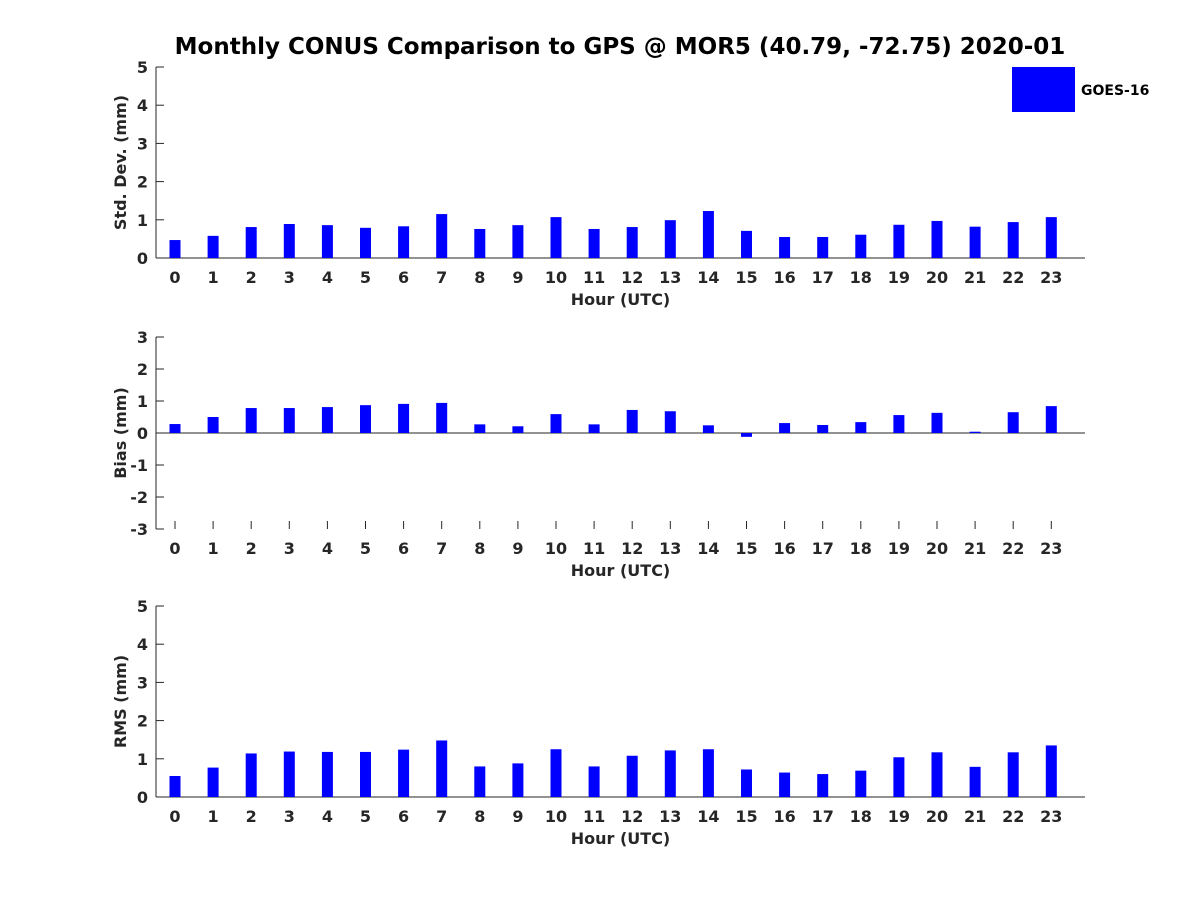 This screenshot has width=1200, height=900. What do you see at coordinates (708, 548) in the screenshot?
I see `x-tick-label: 14` at bounding box center [708, 548].